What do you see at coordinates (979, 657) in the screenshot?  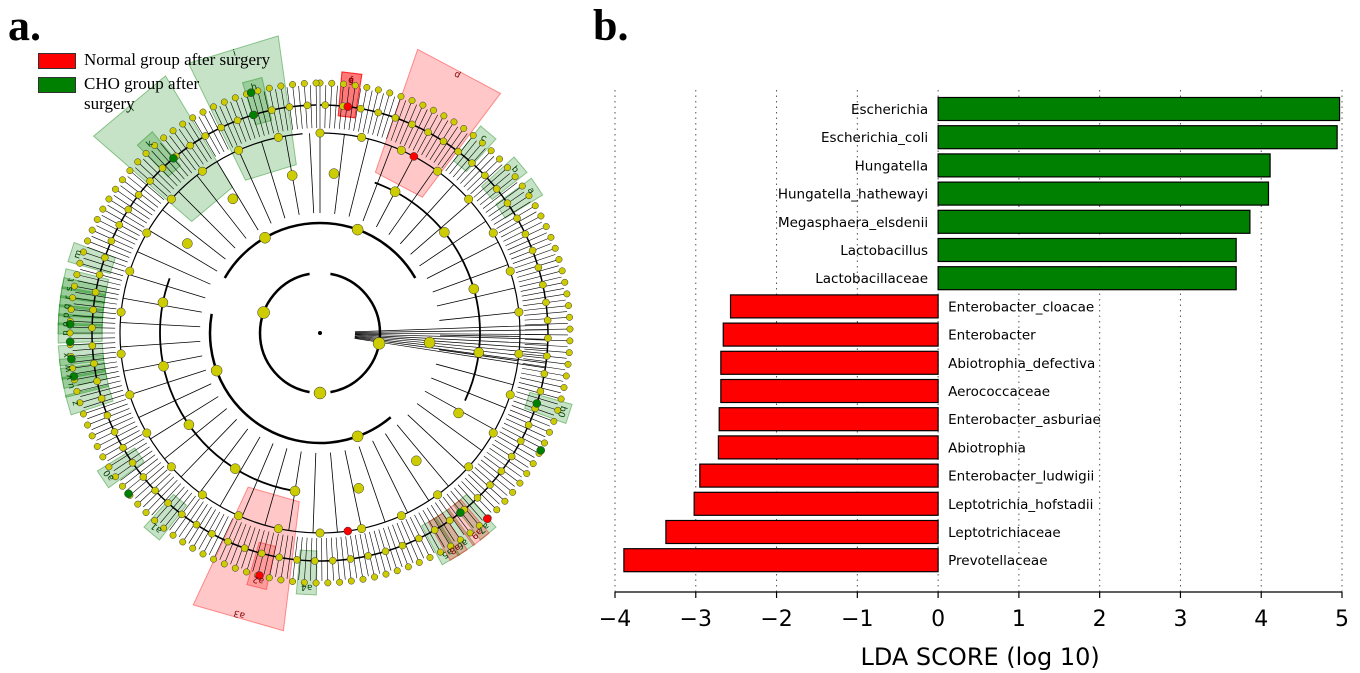 I see `x-axis-label: LDA SCORE (log 10)` at bounding box center [979, 657].